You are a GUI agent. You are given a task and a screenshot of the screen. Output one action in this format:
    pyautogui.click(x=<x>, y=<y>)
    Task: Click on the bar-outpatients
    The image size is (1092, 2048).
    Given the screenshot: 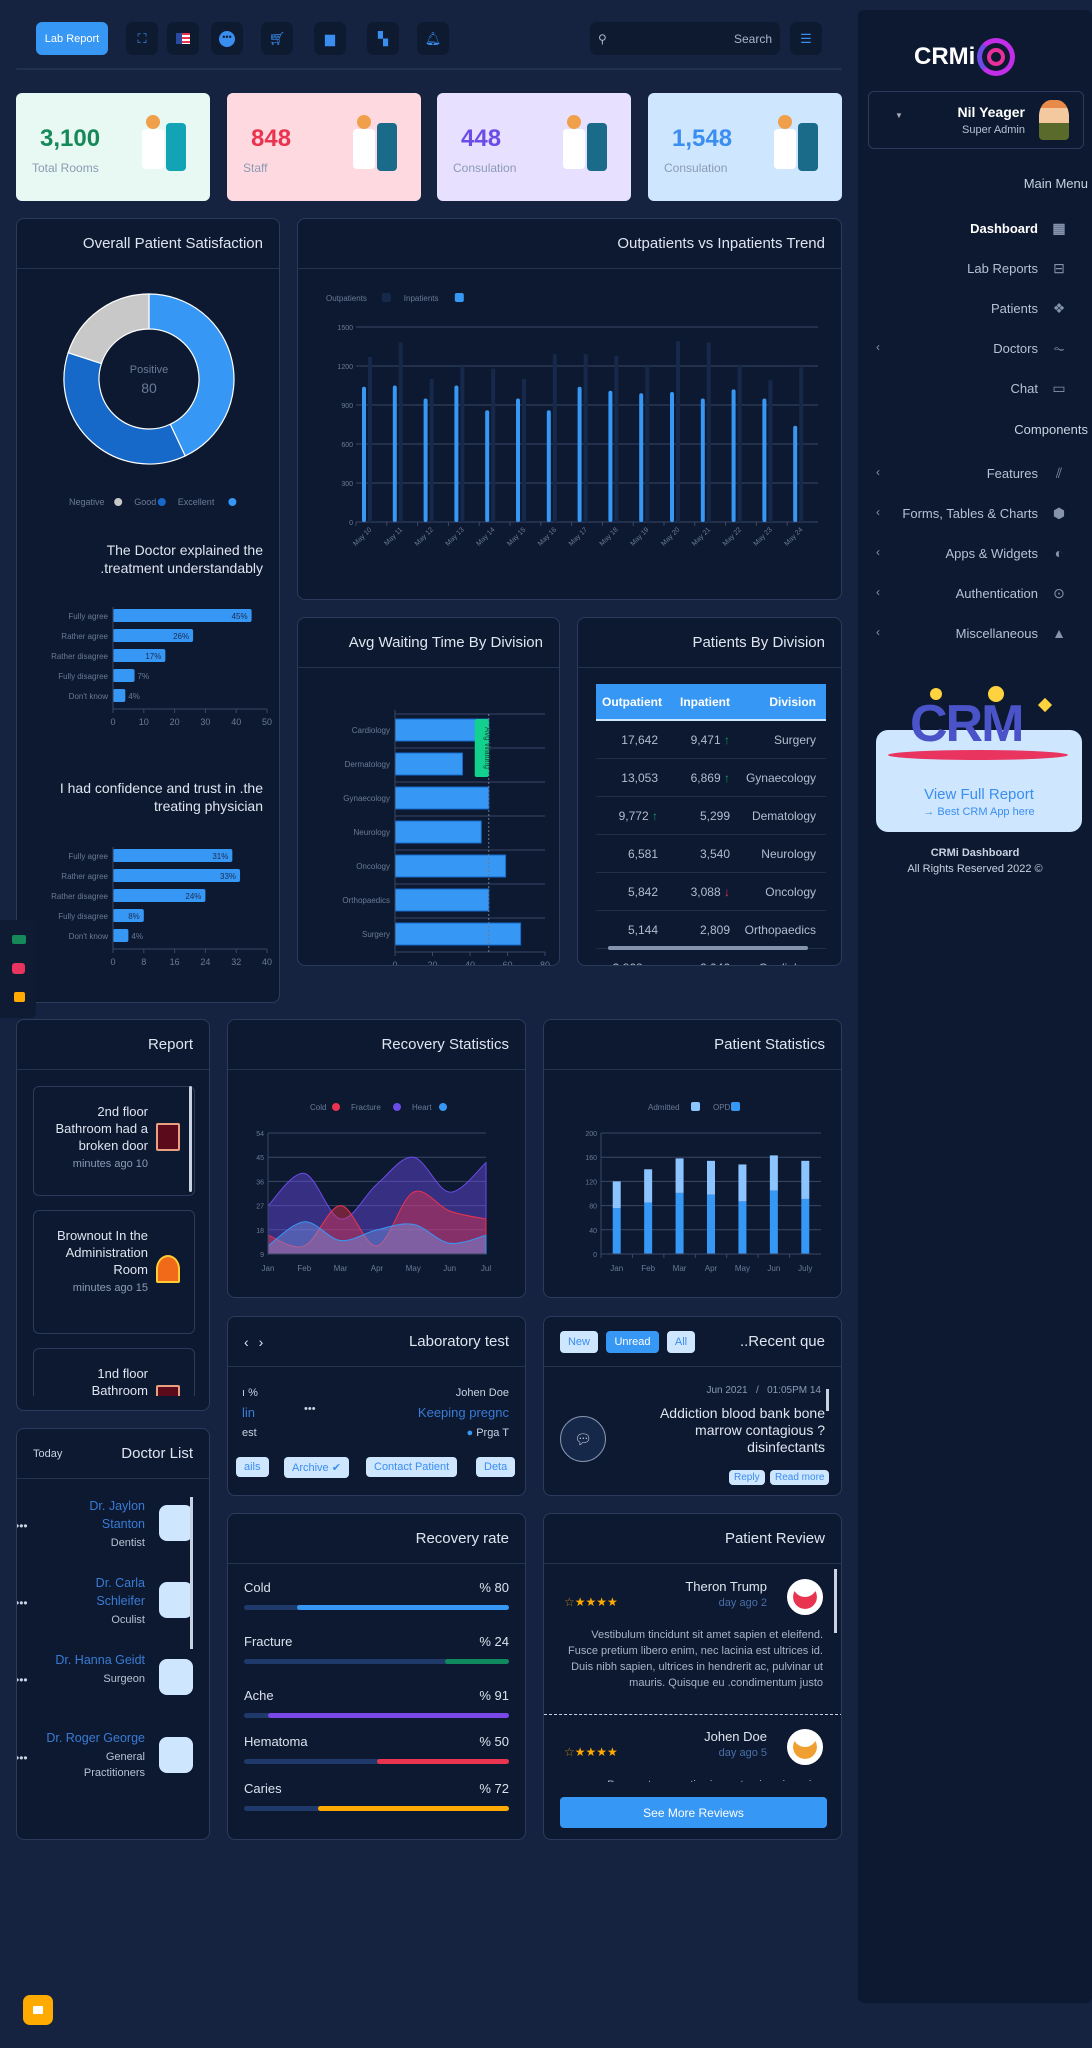 What is the action you would take?
    pyautogui.click(x=554, y=438)
    